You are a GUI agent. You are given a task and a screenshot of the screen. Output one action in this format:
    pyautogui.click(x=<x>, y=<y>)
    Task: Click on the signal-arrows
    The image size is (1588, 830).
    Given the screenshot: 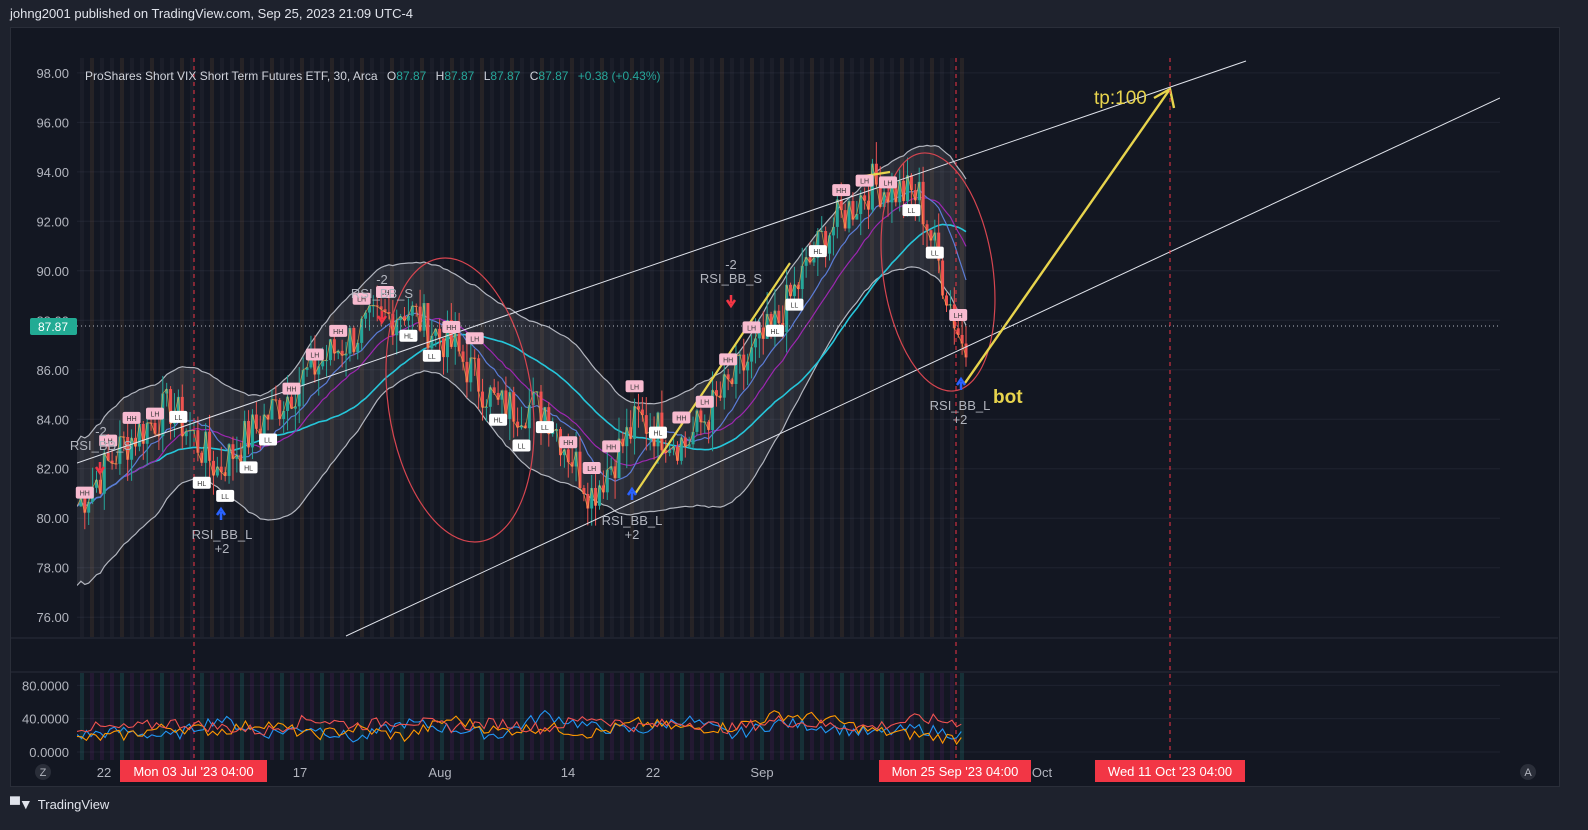 What is the action you would take?
    pyautogui.click(x=530, y=407)
    